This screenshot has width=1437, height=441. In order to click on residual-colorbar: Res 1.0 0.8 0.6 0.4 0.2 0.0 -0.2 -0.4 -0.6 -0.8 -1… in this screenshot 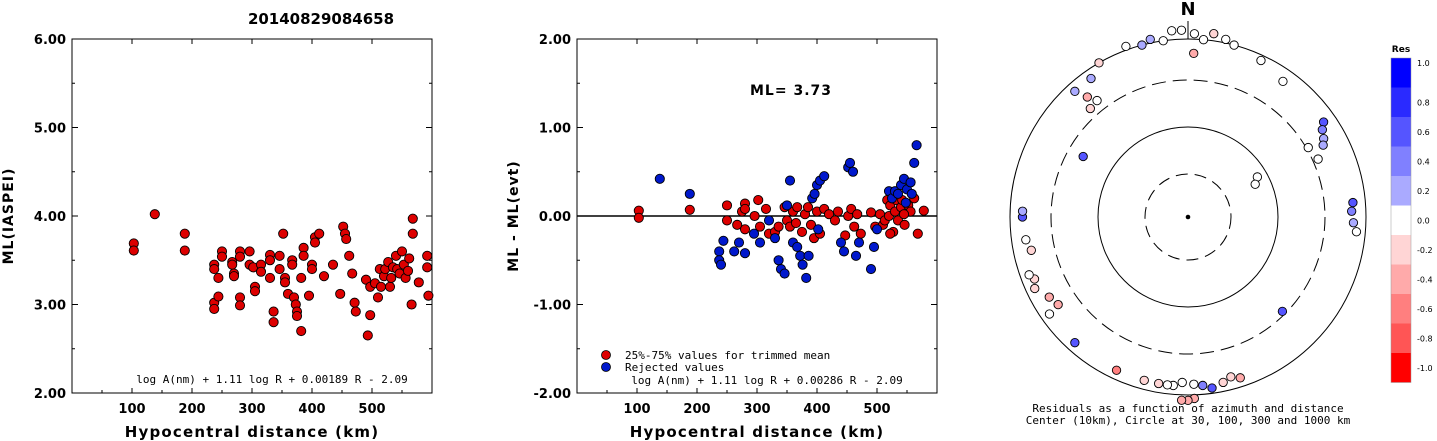, I will do `click(1411, 214)`.